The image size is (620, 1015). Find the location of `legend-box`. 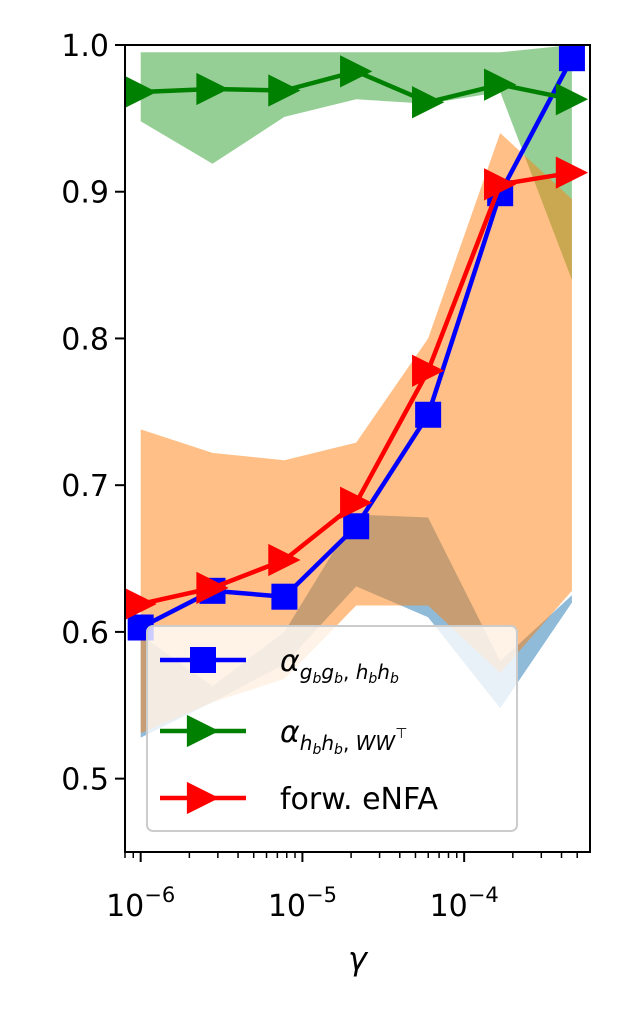

legend-box is located at coordinates (332, 728).